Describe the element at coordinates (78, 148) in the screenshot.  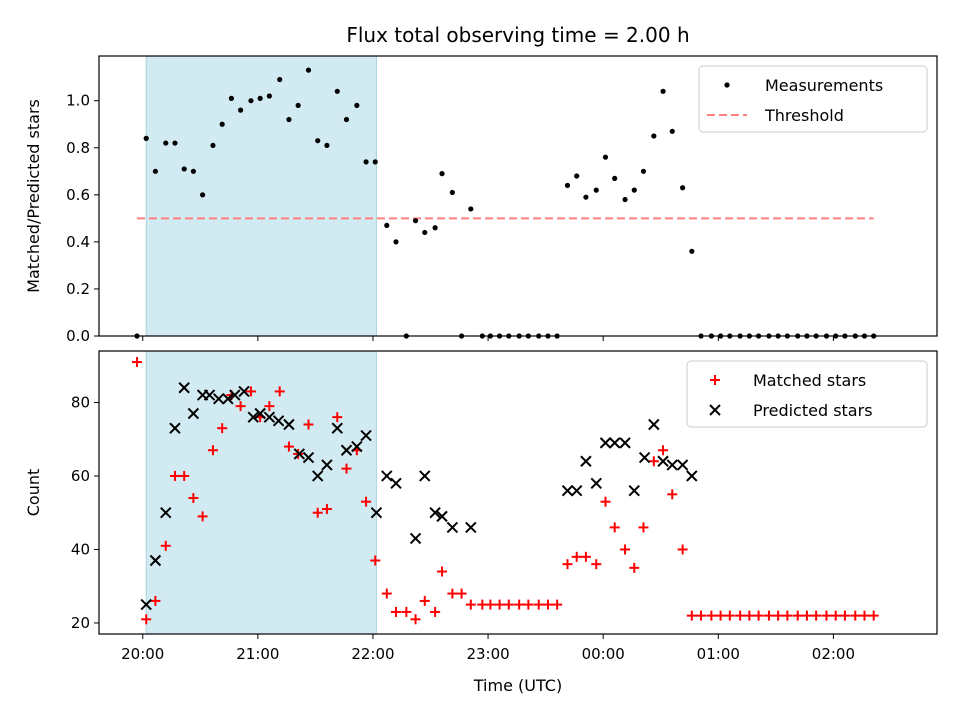
I see `y-tick-label: 0.8` at that location.